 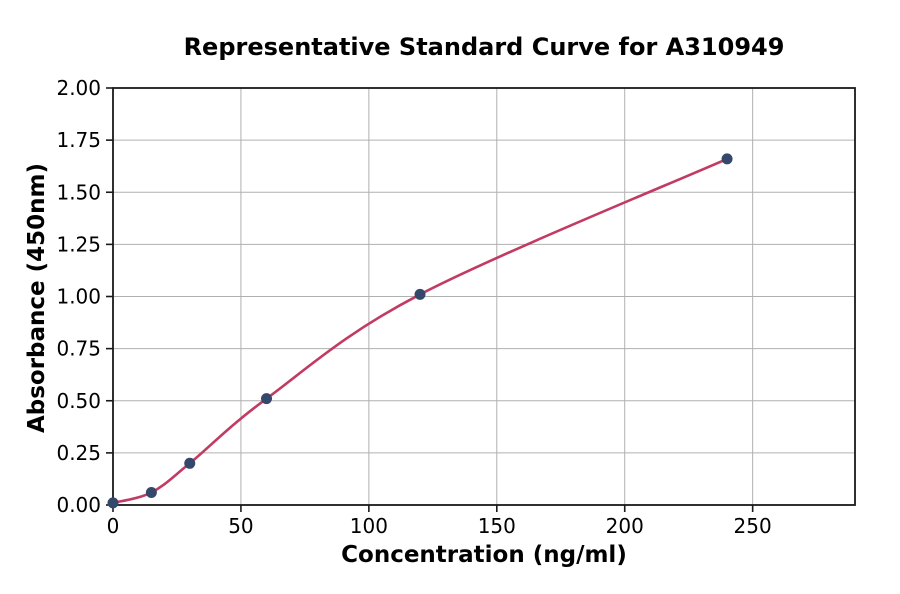 I want to click on y-tick-label: 1.25, so click(x=78, y=244).